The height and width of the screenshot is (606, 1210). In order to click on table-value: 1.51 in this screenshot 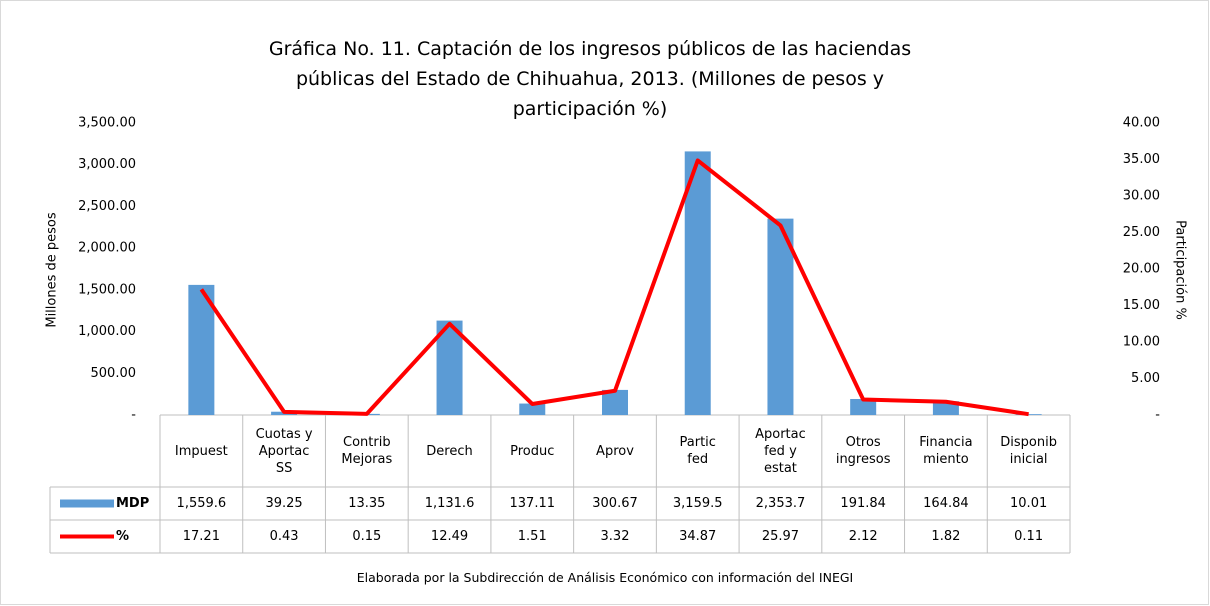, I will do `click(532, 536)`.